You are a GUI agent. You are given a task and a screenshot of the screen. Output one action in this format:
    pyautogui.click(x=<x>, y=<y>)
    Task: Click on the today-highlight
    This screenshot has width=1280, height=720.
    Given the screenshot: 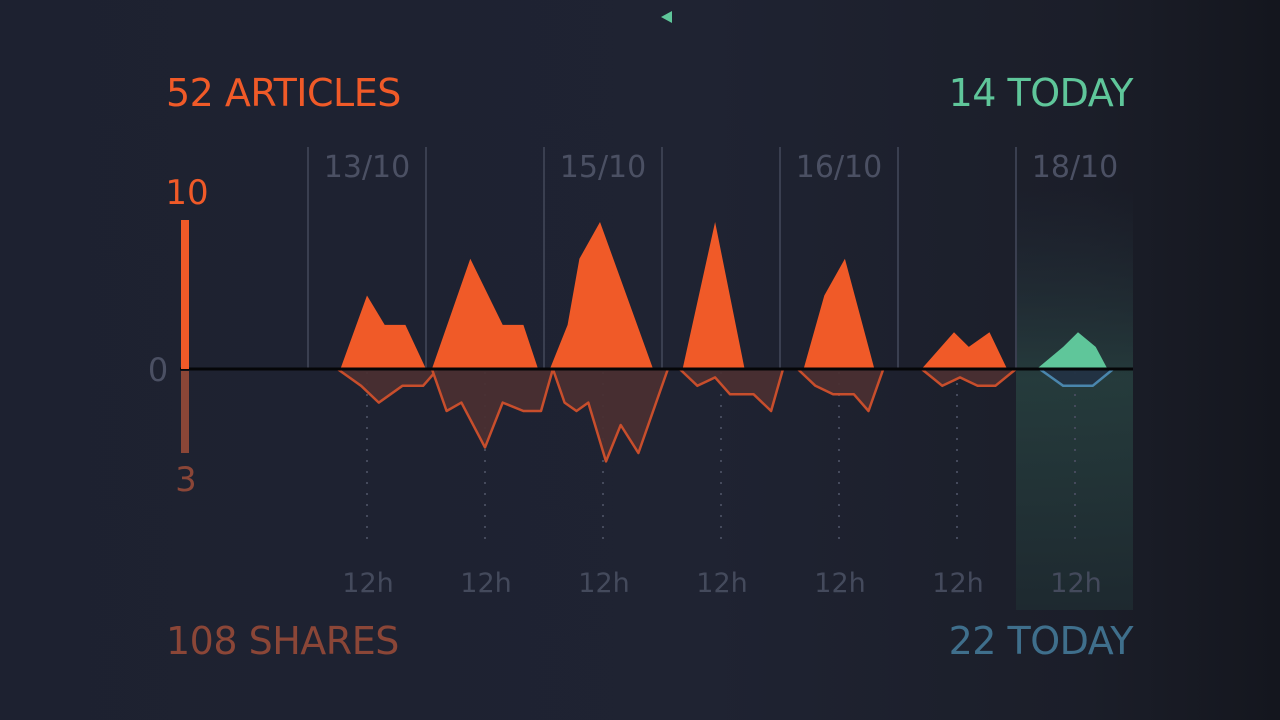 What is the action you would take?
    pyautogui.click(x=1074, y=400)
    